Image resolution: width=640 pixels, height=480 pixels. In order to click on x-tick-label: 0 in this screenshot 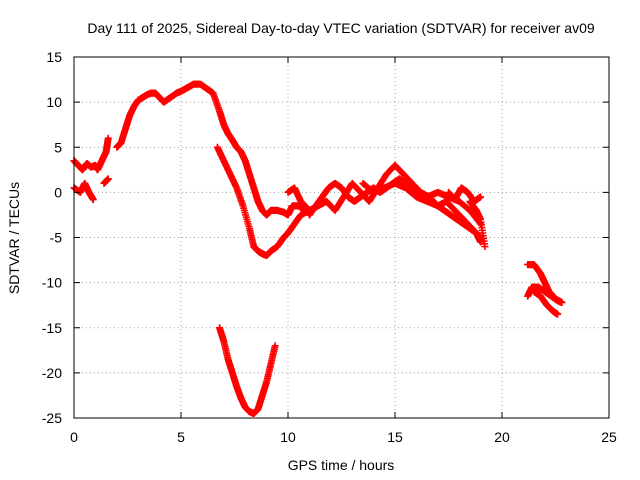, I will do `click(74, 437)`.